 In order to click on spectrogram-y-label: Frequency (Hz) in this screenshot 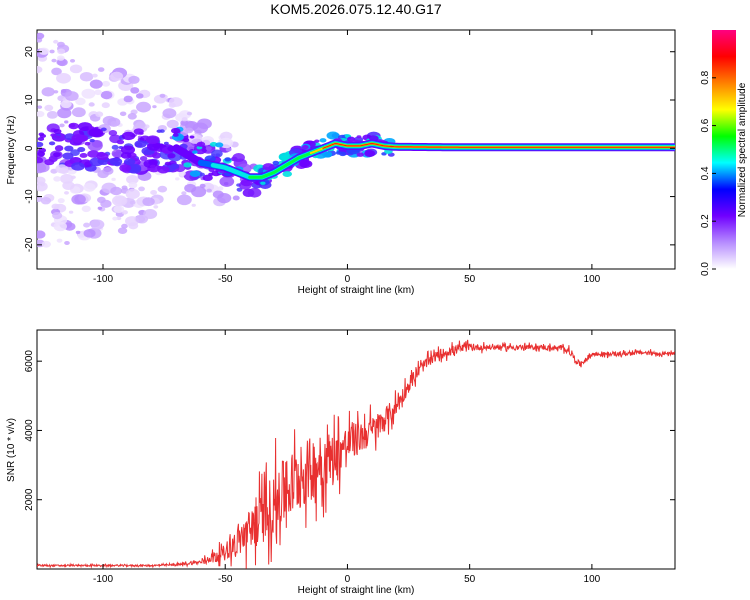, I will do `click(11, 150)`.